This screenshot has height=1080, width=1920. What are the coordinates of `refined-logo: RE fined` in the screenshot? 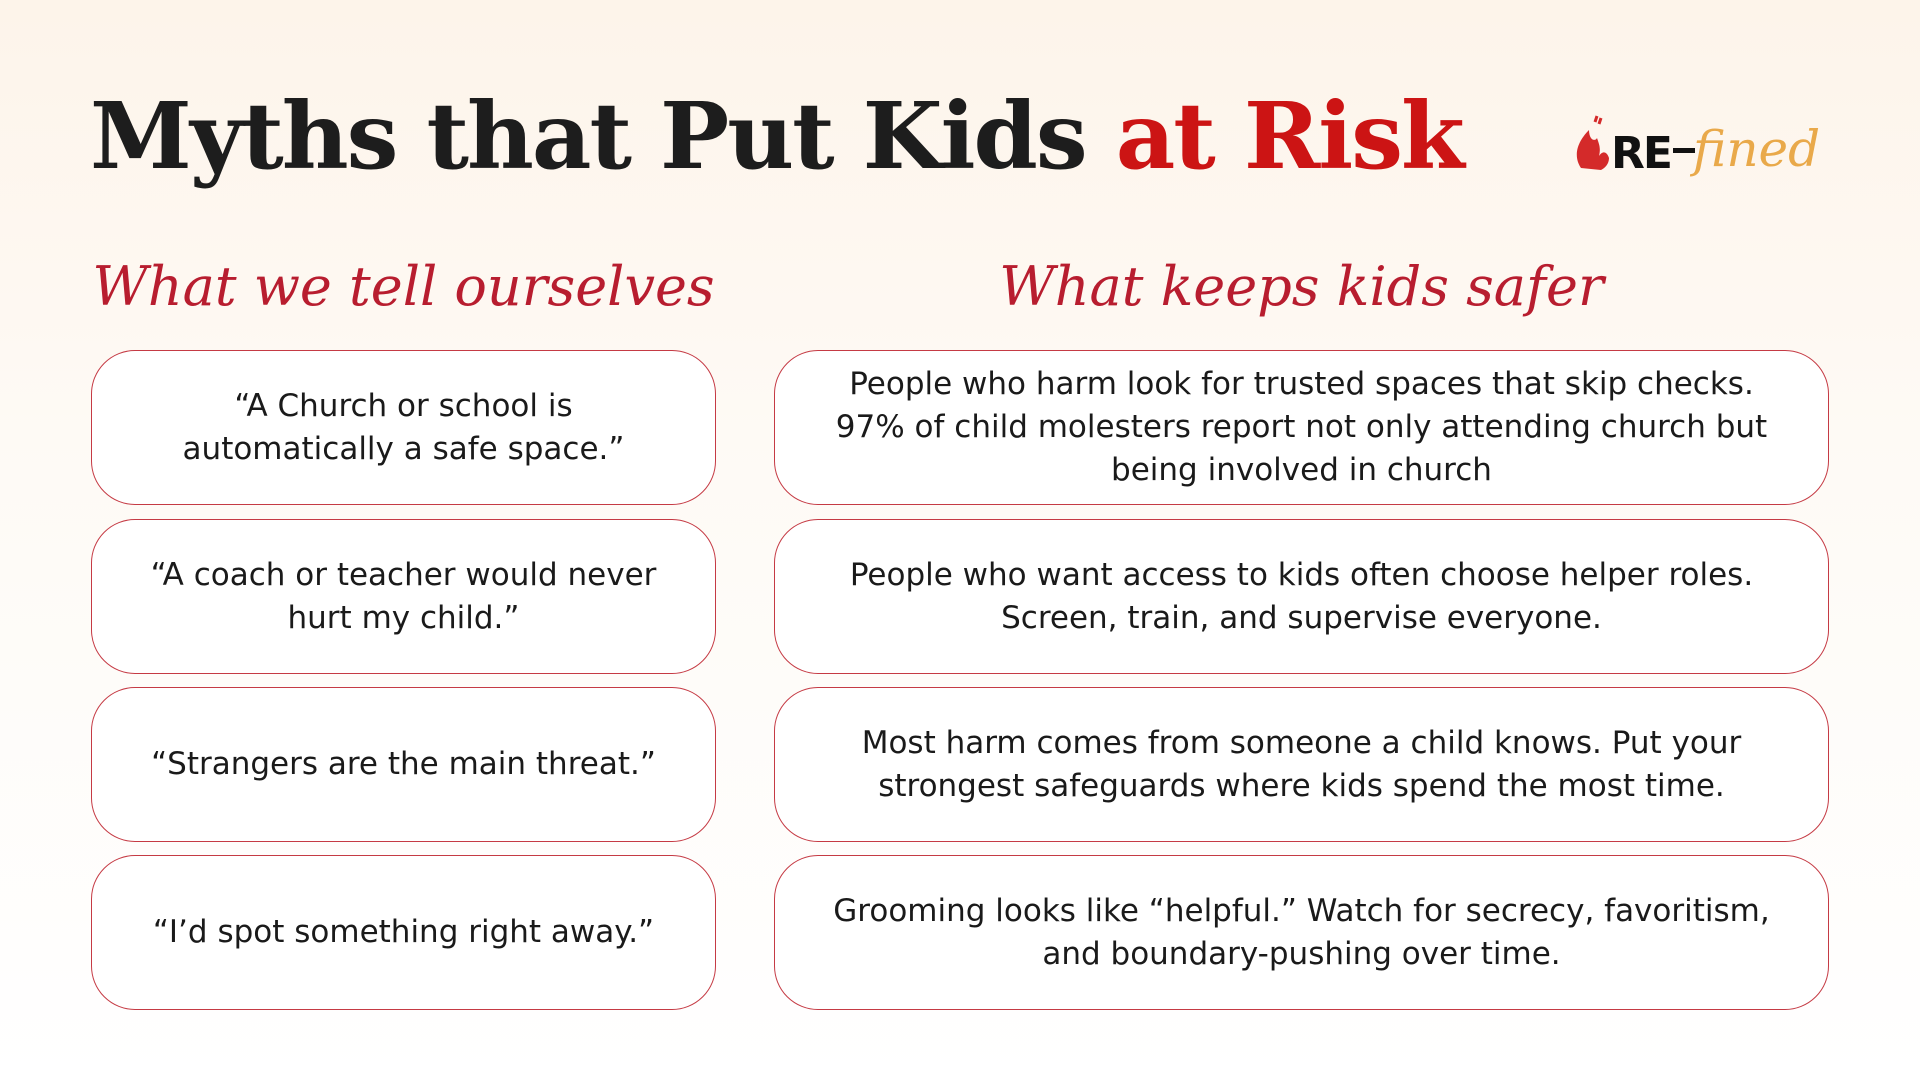 It's located at (1703, 144).